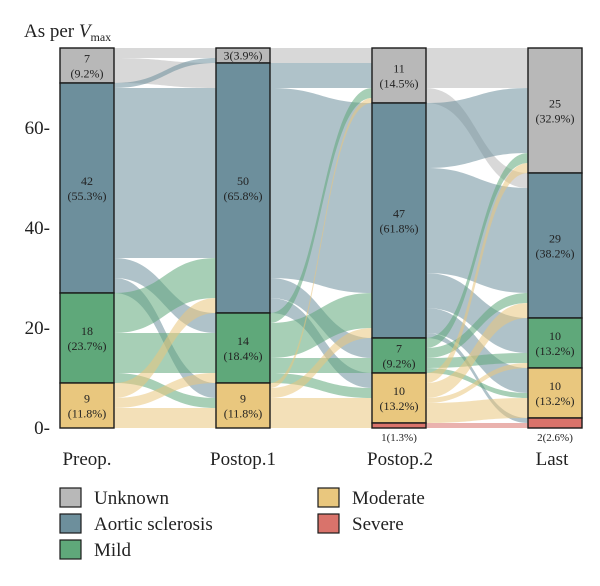 The image size is (600, 586). Describe the element at coordinates (399, 438) in the screenshot. I see `segment-label: 1(1.3%)` at that location.